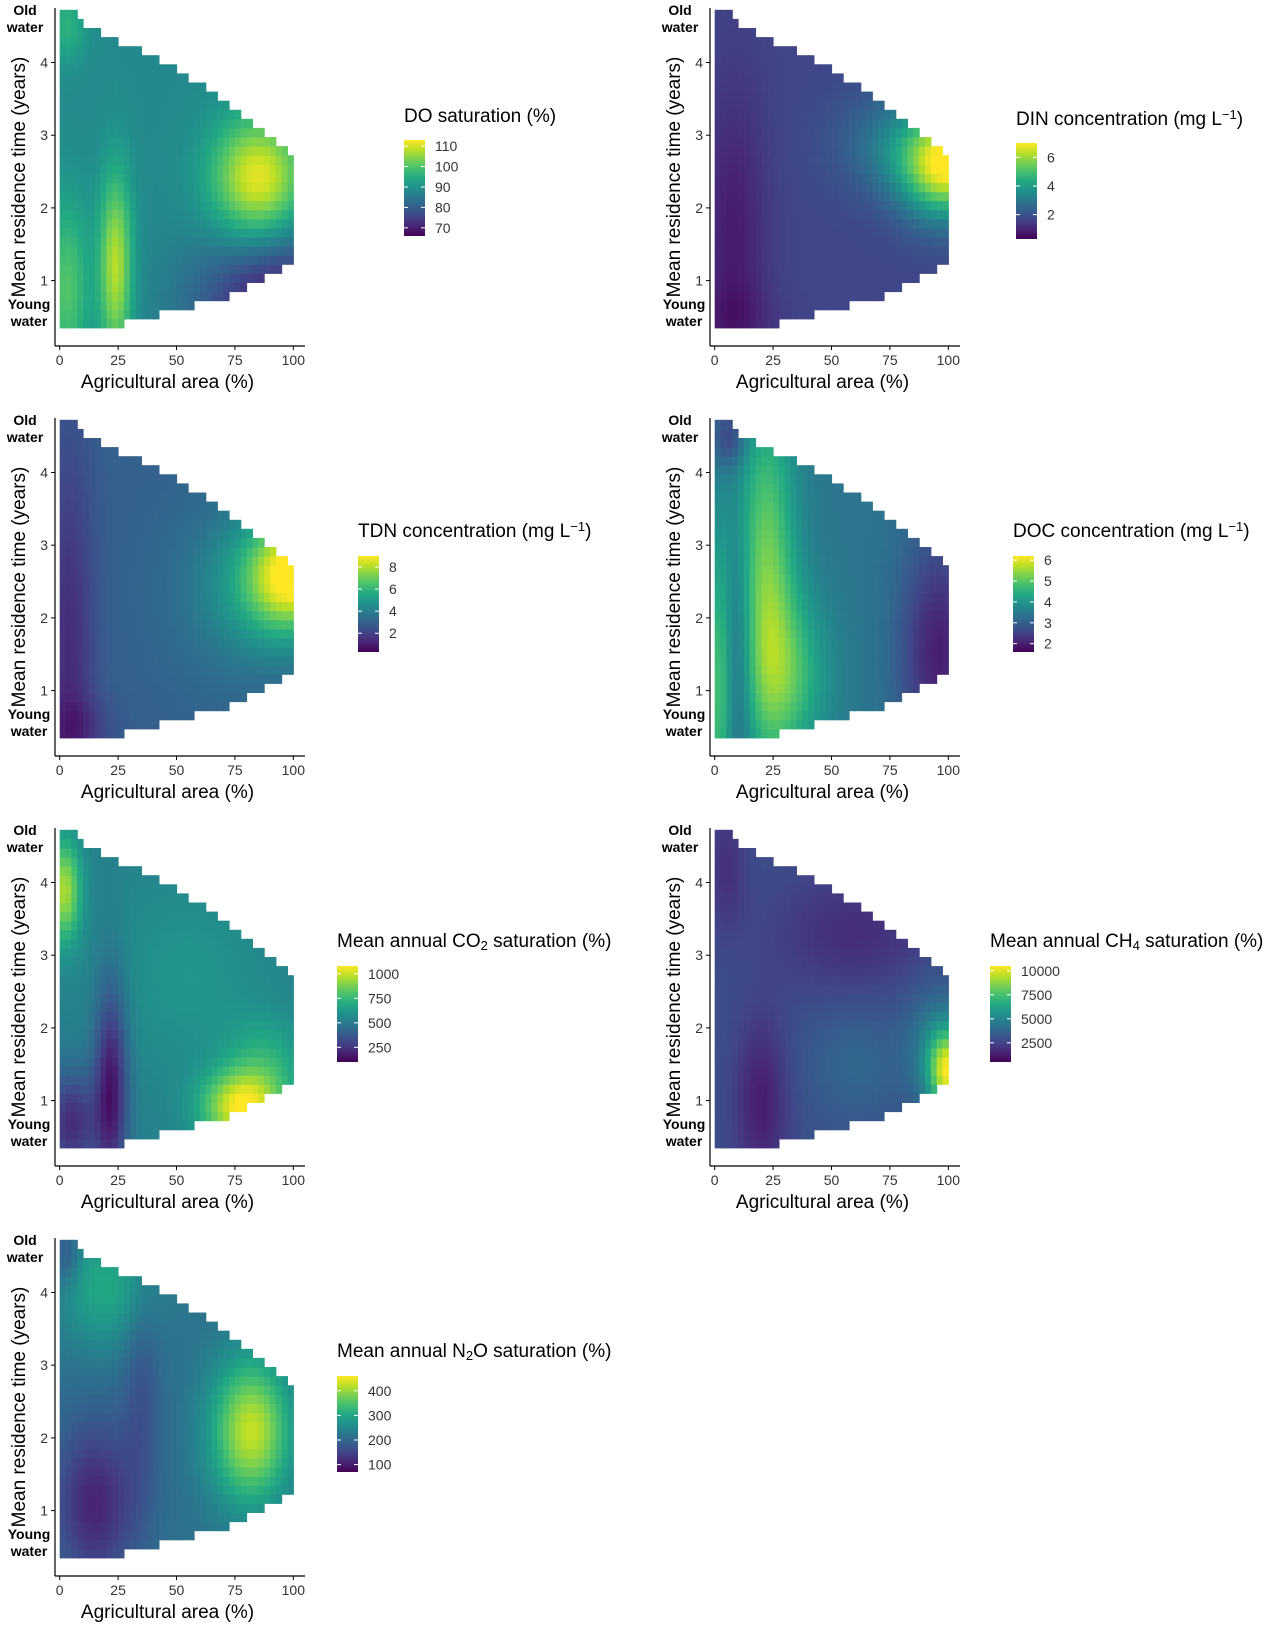 The width and height of the screenshot is (1286, 1637). What do you see at coordinates (1036, 1043) in the screenshot?
I see `colorbar-tick-label: 2500` at bounding box center [1036, 1043].